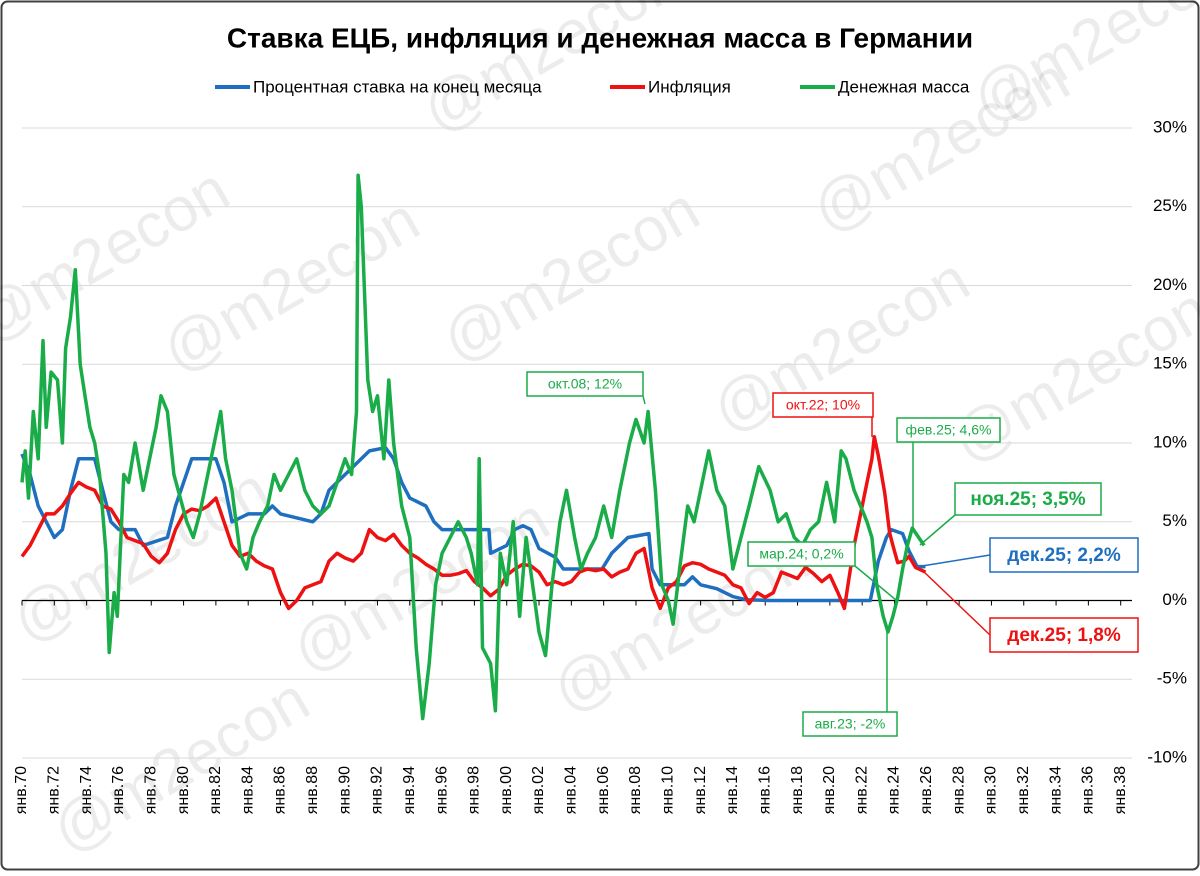 The height and width of the screenshot is (876, 1200). I want to click on annotation: дек.25; 2,2%, so click(1064, 555).